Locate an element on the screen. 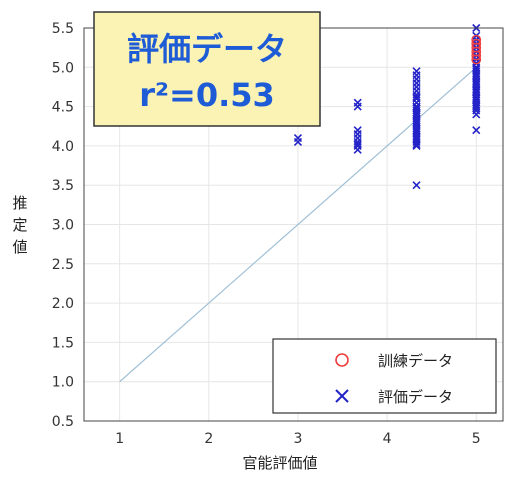 The image size is (530, 480). legend-label-eval: 評価データ is located at coordinates (415, 397).